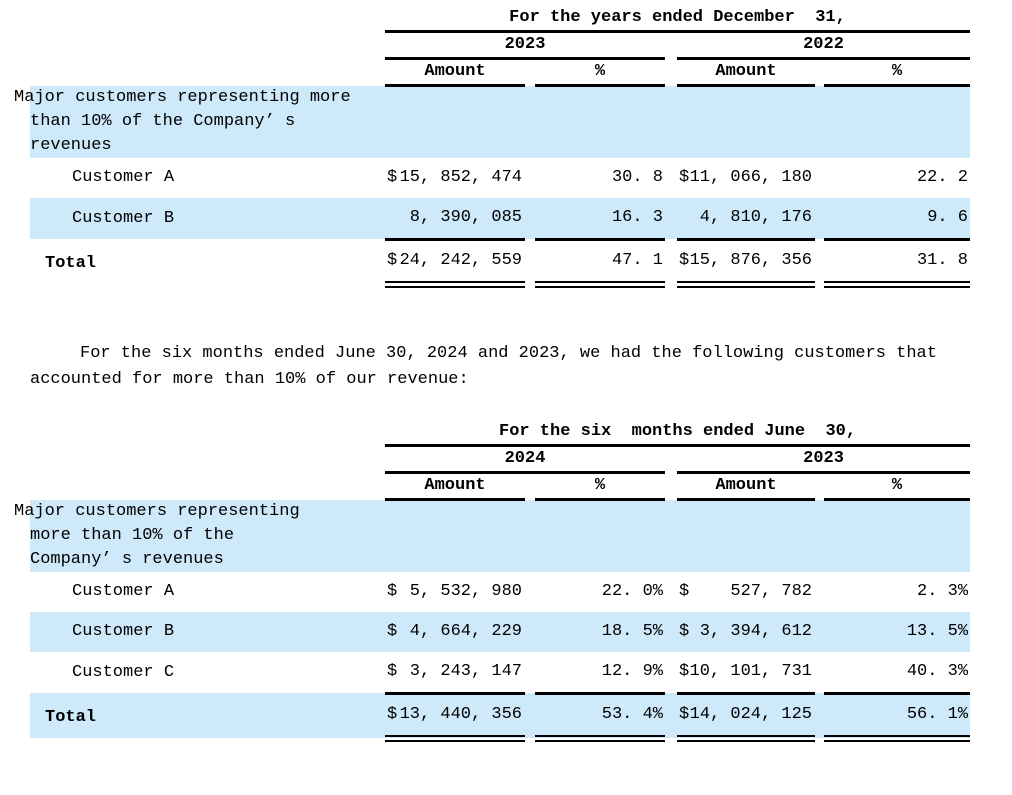  Describe the element at coordinates (746, 219) in the screenshot. I see `amount-cell: 4, 810, 176` at that location.